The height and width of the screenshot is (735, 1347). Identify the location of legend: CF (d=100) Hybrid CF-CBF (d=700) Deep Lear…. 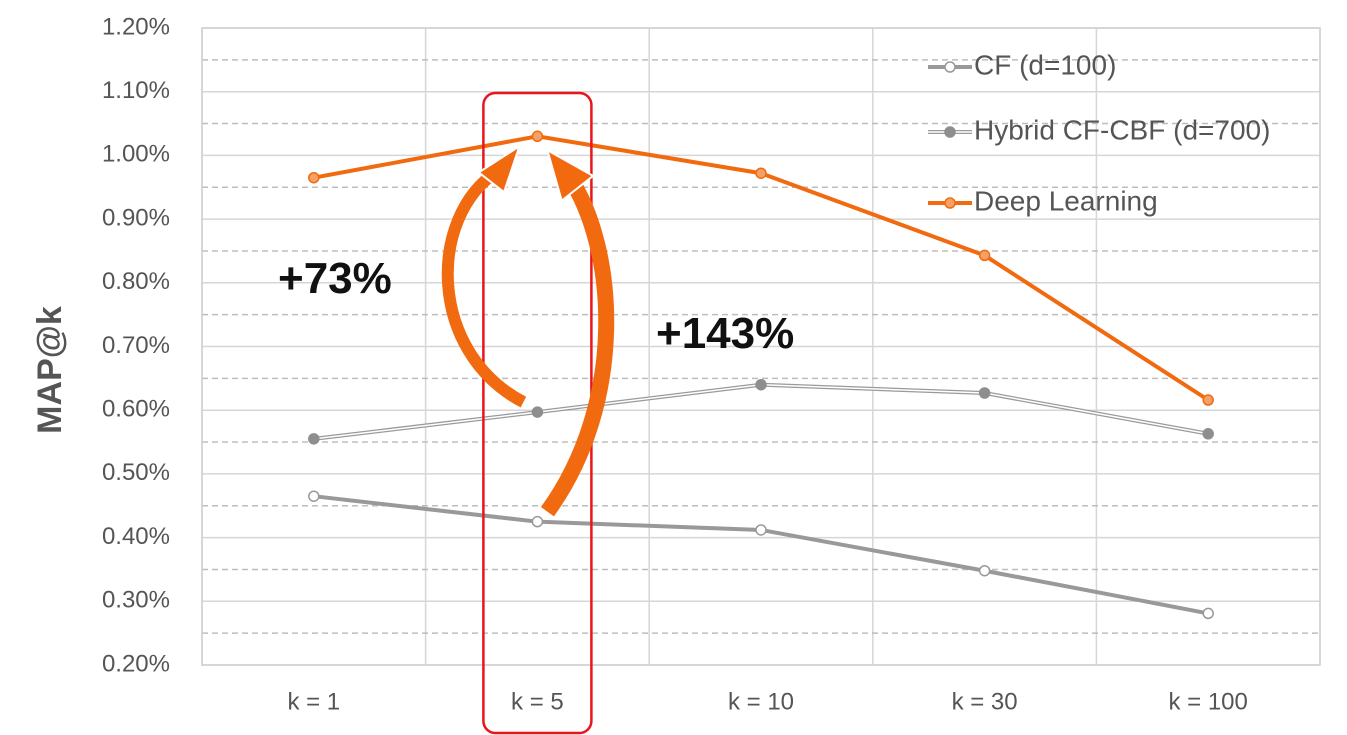
(1099, 132).